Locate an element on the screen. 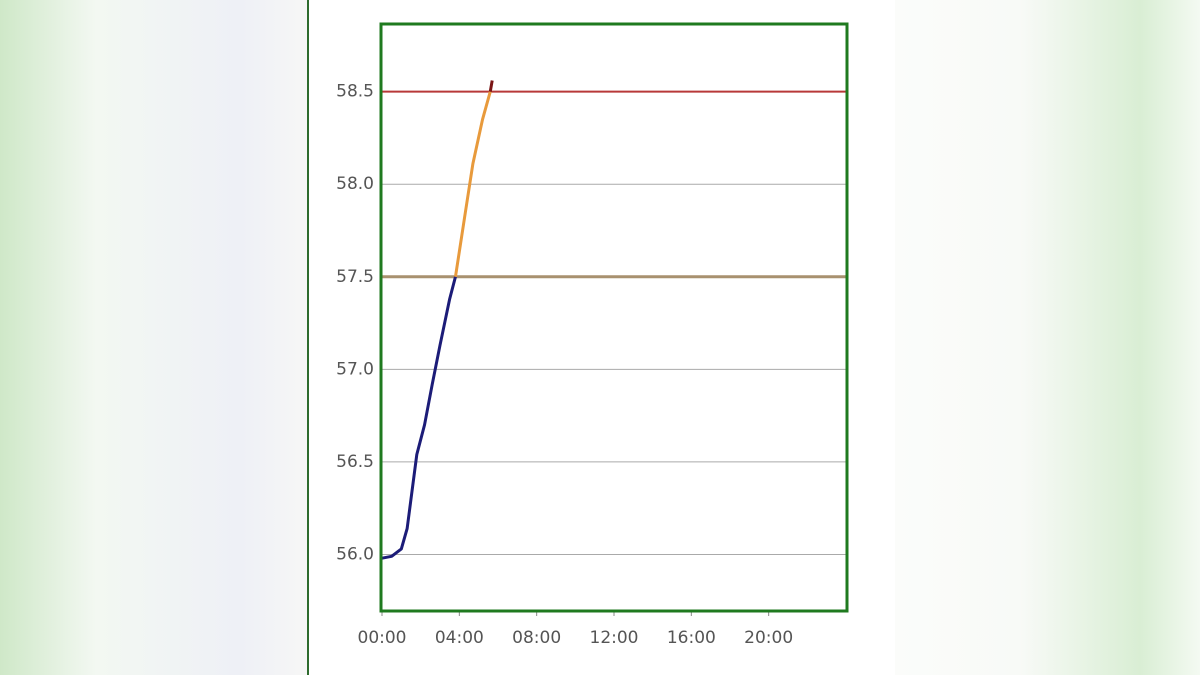  x-tick-label: 20:00 is located at coordinates (768, 638).